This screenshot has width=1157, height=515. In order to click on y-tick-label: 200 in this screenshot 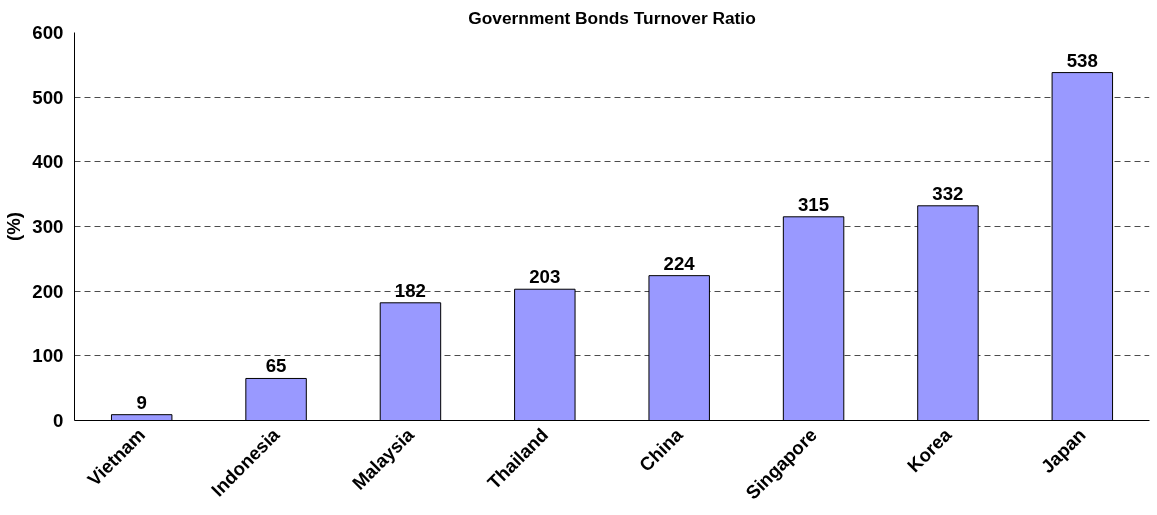, I will do `click(48, 291)`.